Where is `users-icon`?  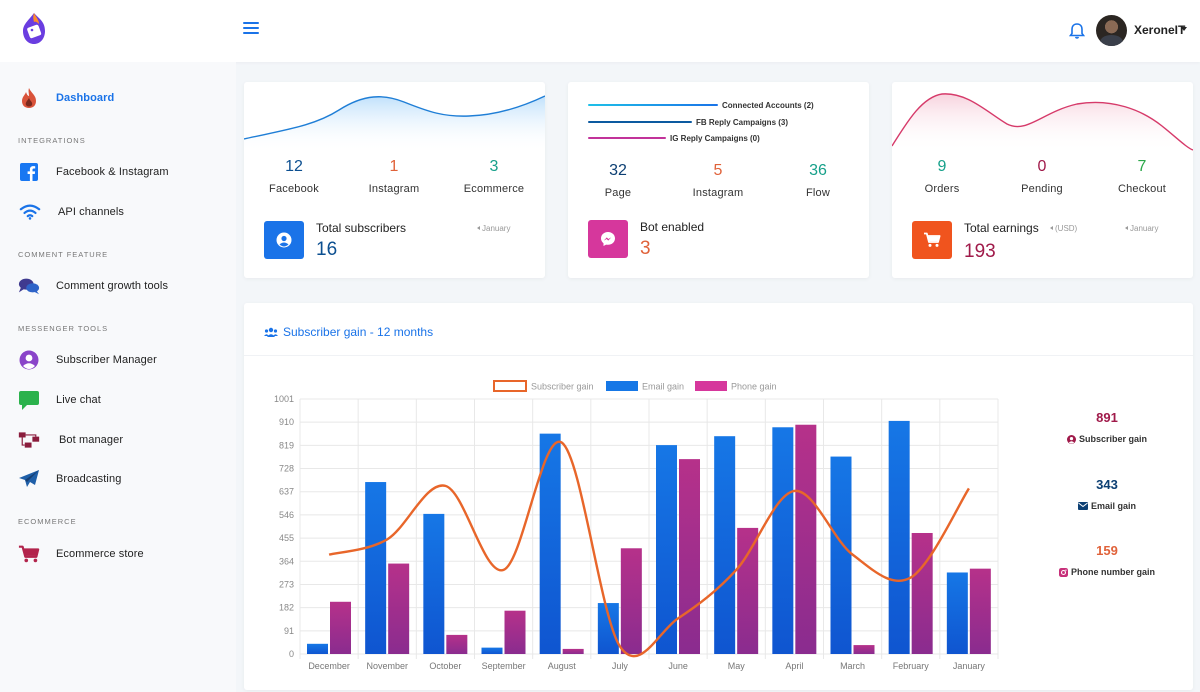
users-icon is located at coordinates (271, 332).